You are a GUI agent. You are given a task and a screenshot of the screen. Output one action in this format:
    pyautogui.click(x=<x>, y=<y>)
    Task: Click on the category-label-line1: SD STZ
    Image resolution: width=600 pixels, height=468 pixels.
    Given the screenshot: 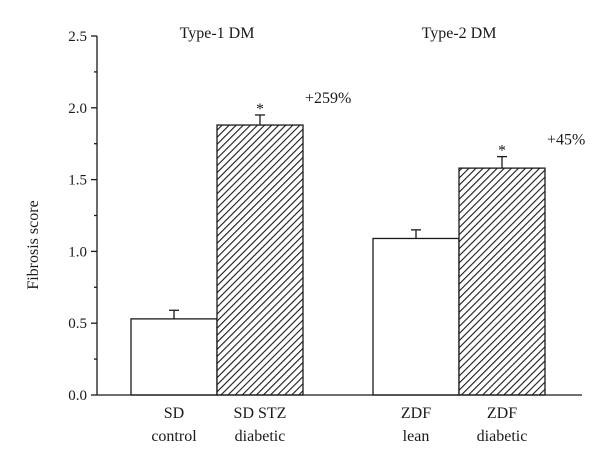 What is the action you would take?
    pyautogui.click(x=260, y=413)
    